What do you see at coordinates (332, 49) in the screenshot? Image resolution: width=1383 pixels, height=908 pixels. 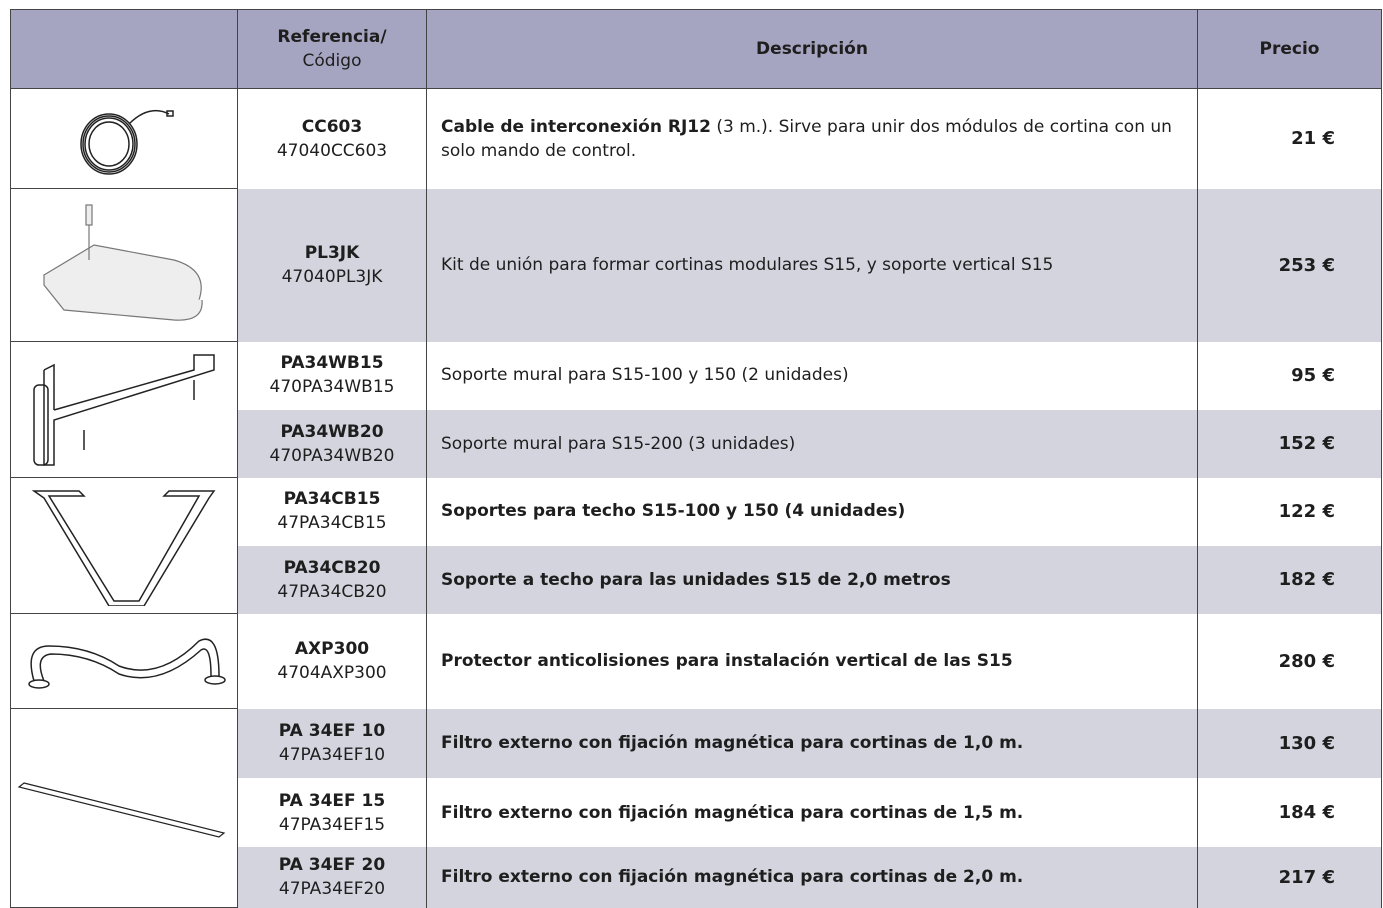 I see `header-reference: Referencia/Código` at bounding box center [332, 49].